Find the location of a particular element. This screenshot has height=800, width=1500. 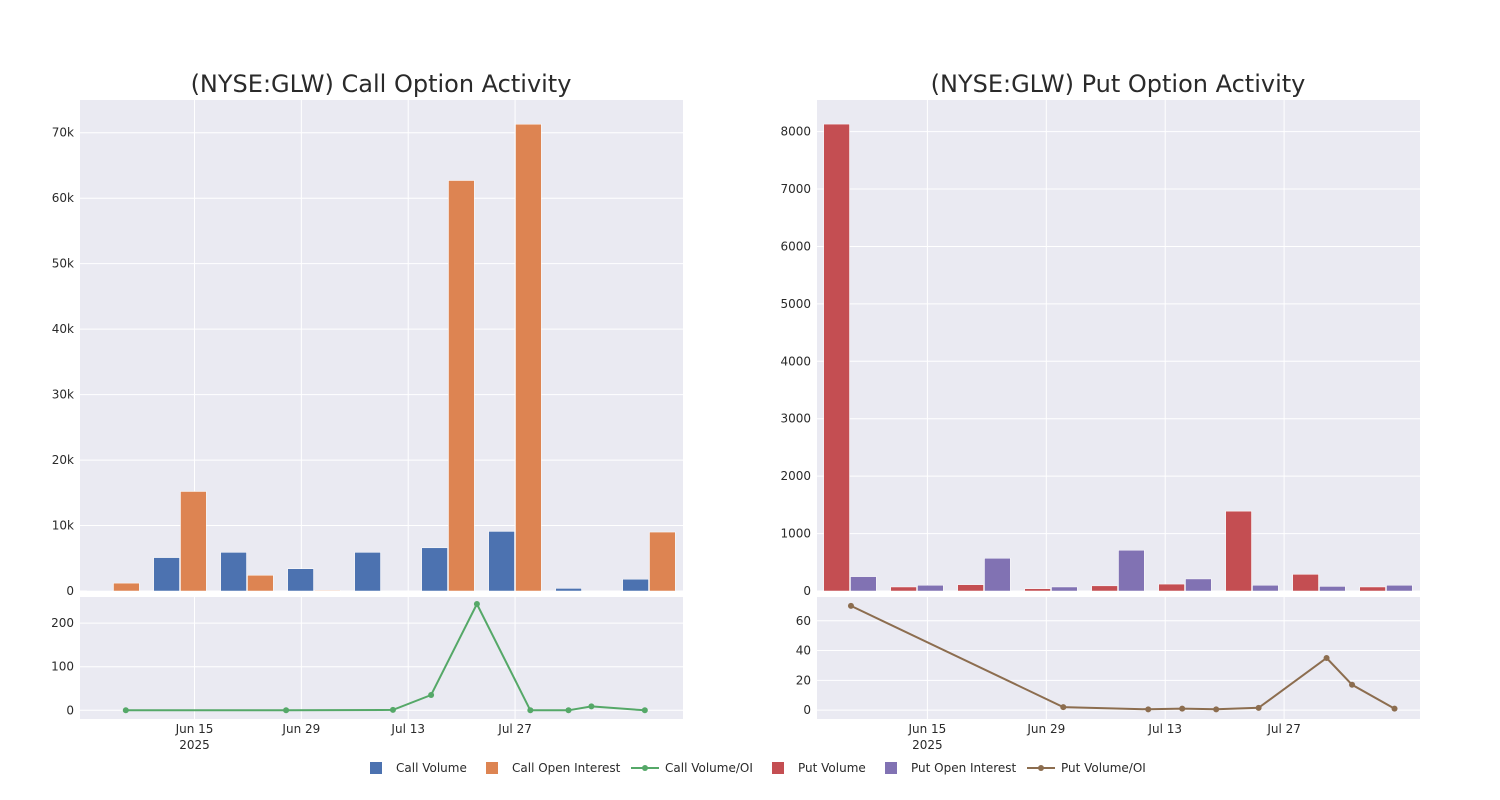

call-ytick-label: 60k is located at coordinates (63, 198).